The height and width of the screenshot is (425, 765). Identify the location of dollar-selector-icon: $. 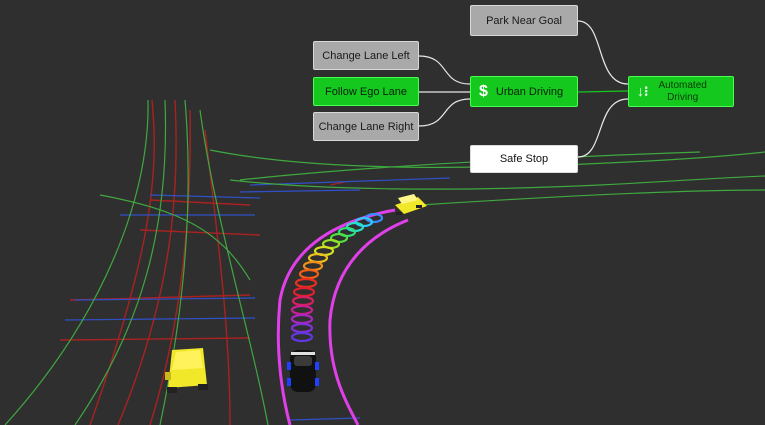
(483, 91).